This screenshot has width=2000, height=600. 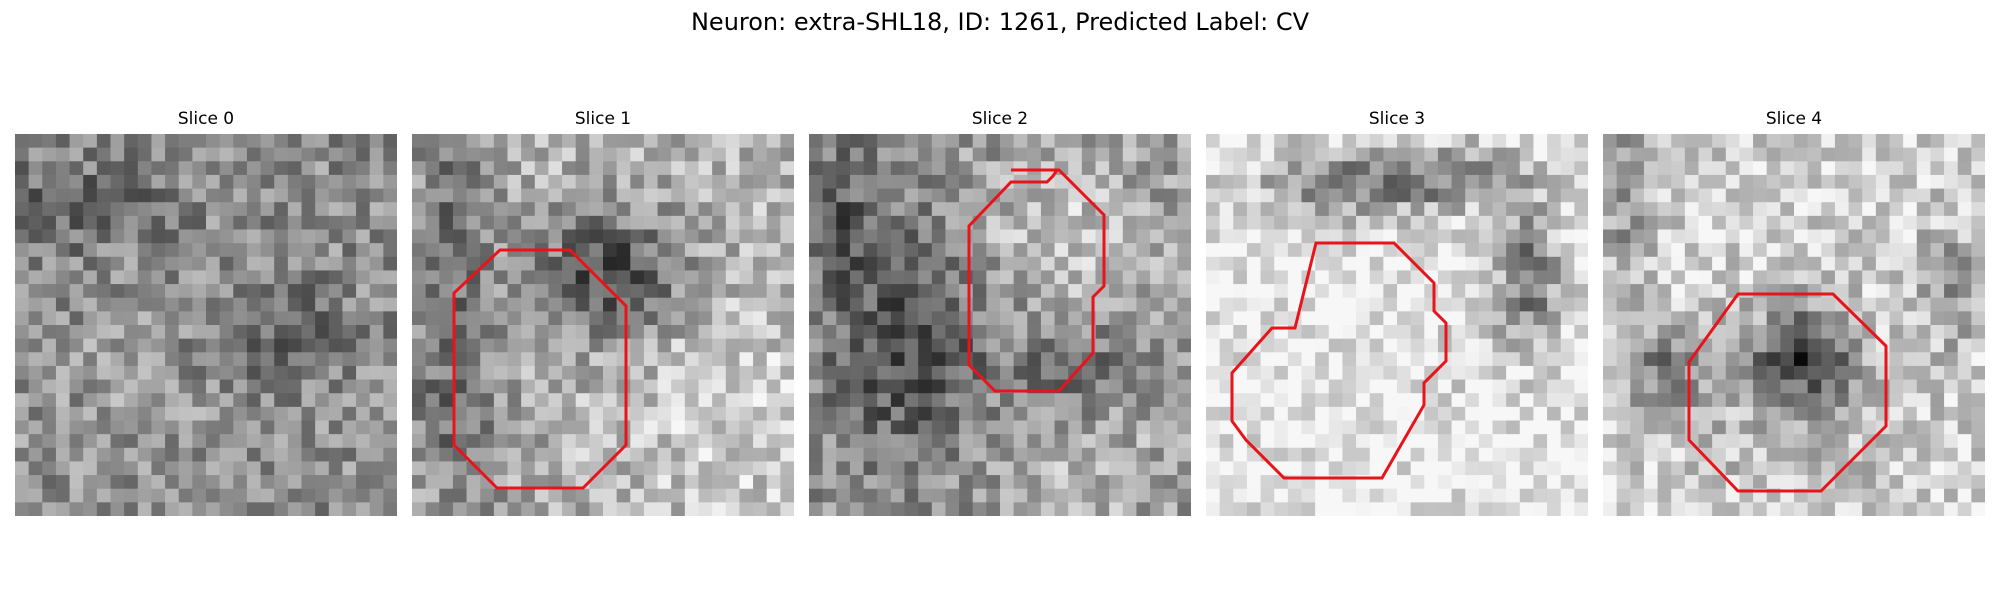 What do you see at coordinates (603, 119) in the screenshot?
I see `panel-title-1: Slice 1` at bounding box center [603, 119].